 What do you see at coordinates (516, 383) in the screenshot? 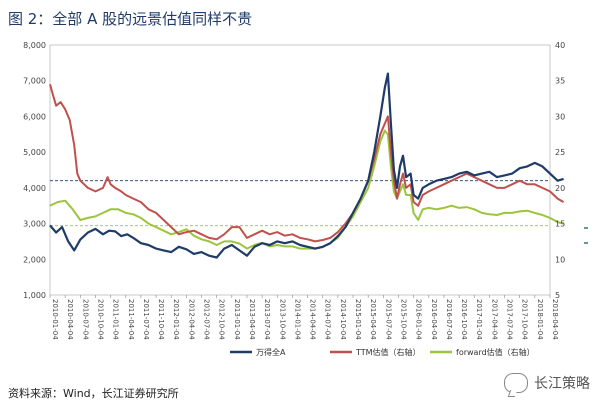
I see `chat-bubble-icon` at bounding box center [516, 383].